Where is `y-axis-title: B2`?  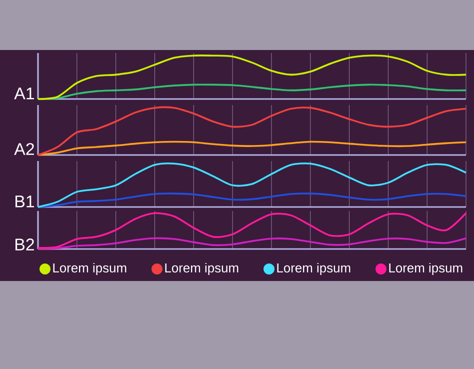
y-axis-title: B2 is located at coordinates (24, 244).